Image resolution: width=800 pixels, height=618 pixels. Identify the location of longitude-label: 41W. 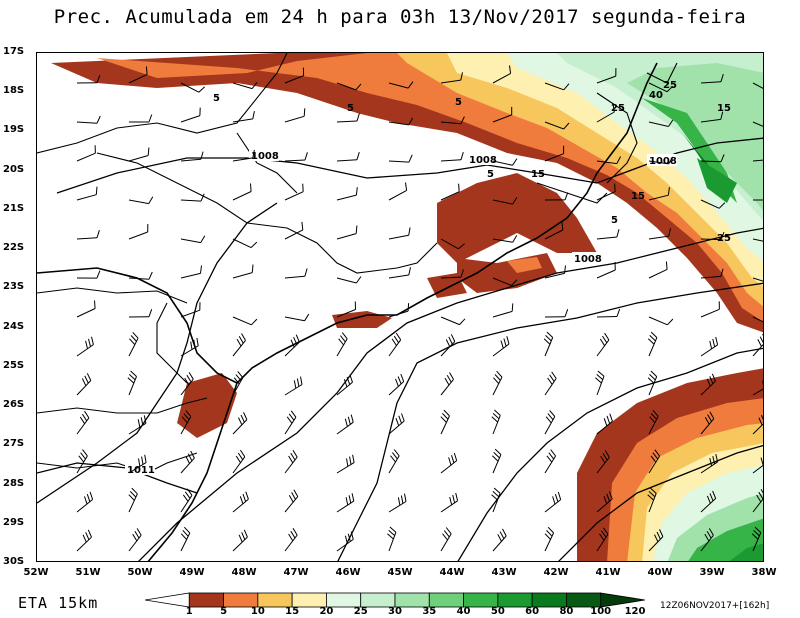
(608, 572).